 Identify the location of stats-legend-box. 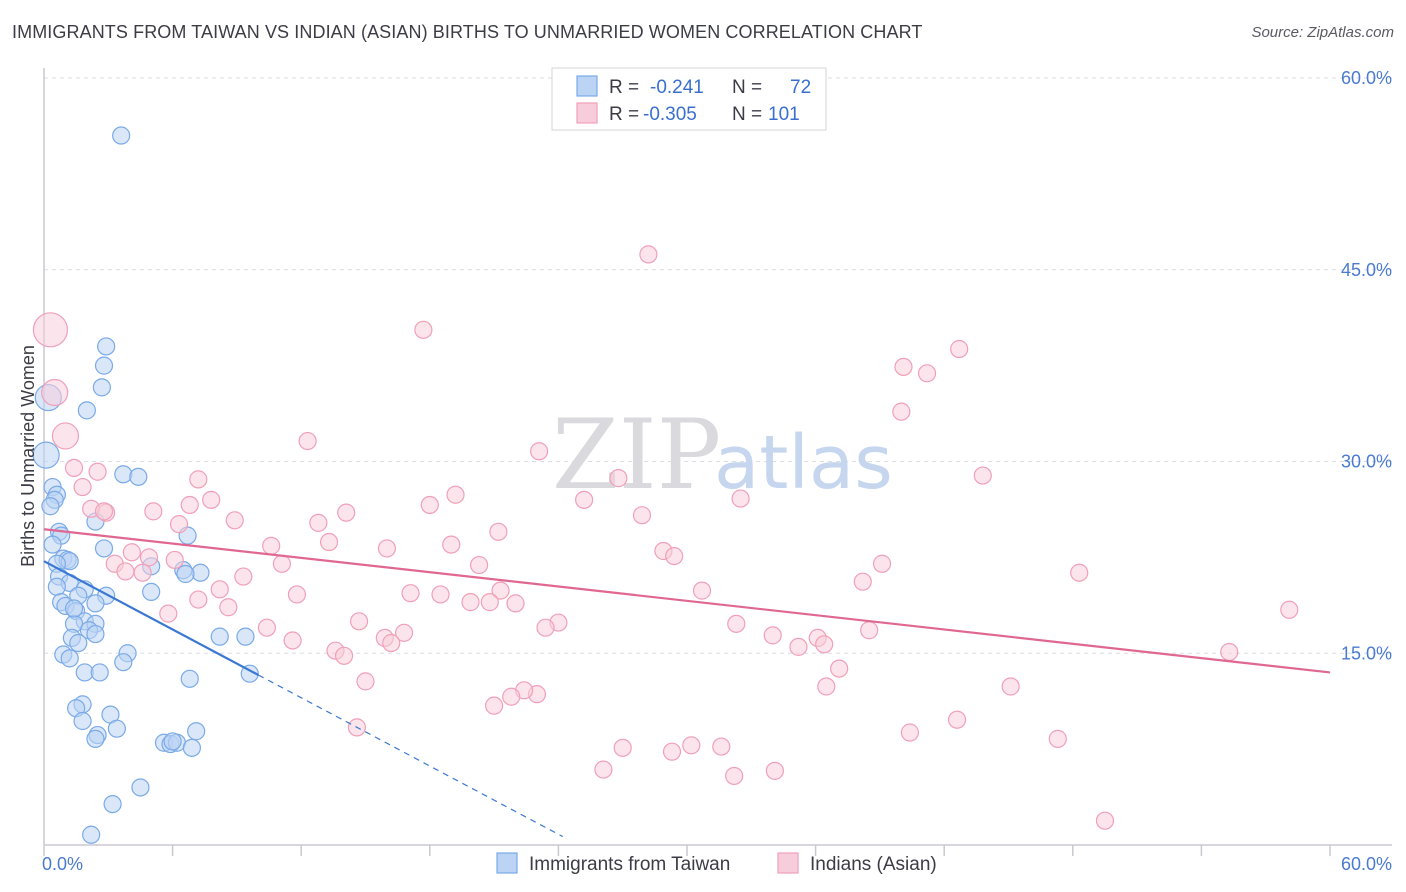
(689, 99).